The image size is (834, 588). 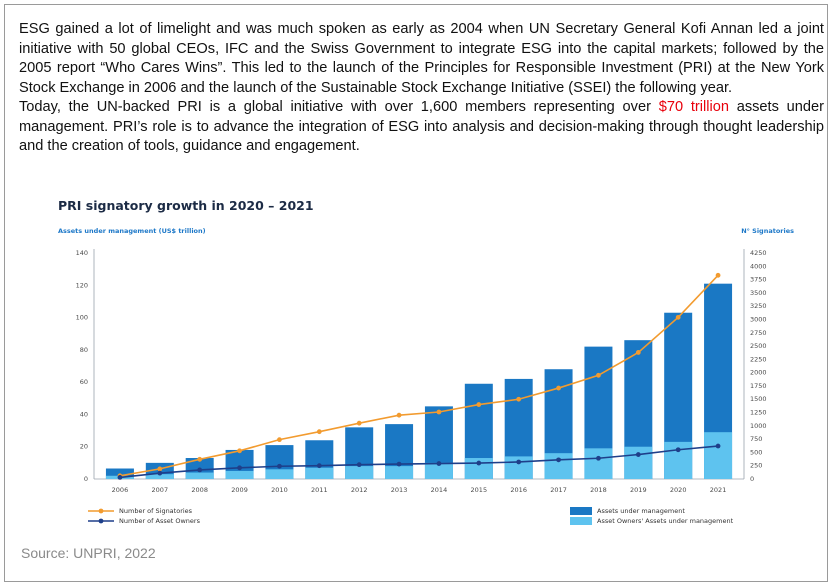 I want to click on y-tick-label-right: 1500, so click(x=758, y=399).